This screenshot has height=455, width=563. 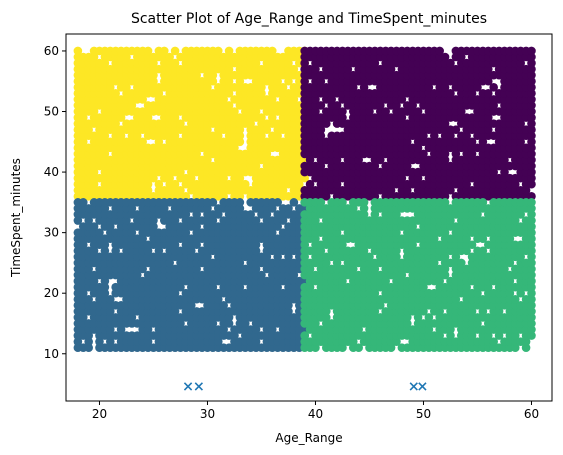 I want to click on y-tick-label: 60, so click(x=51, y=51).